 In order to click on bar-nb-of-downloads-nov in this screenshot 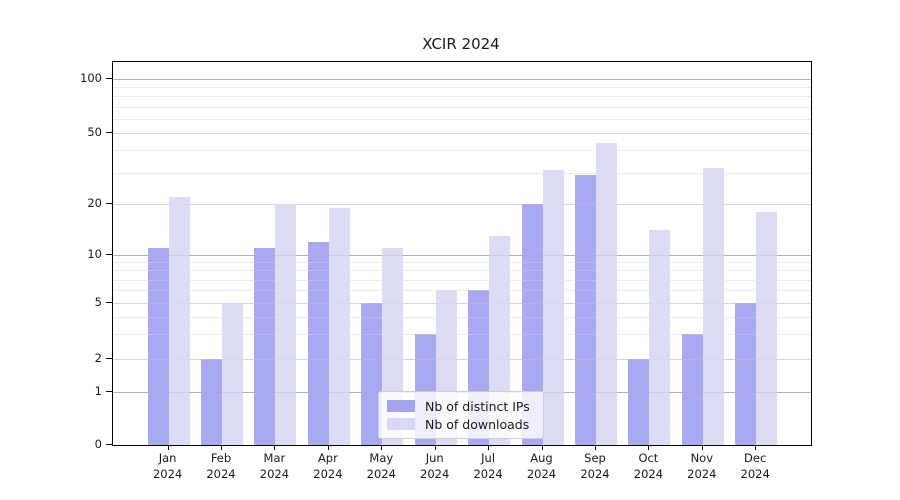, I will do `click(713, 306)`.